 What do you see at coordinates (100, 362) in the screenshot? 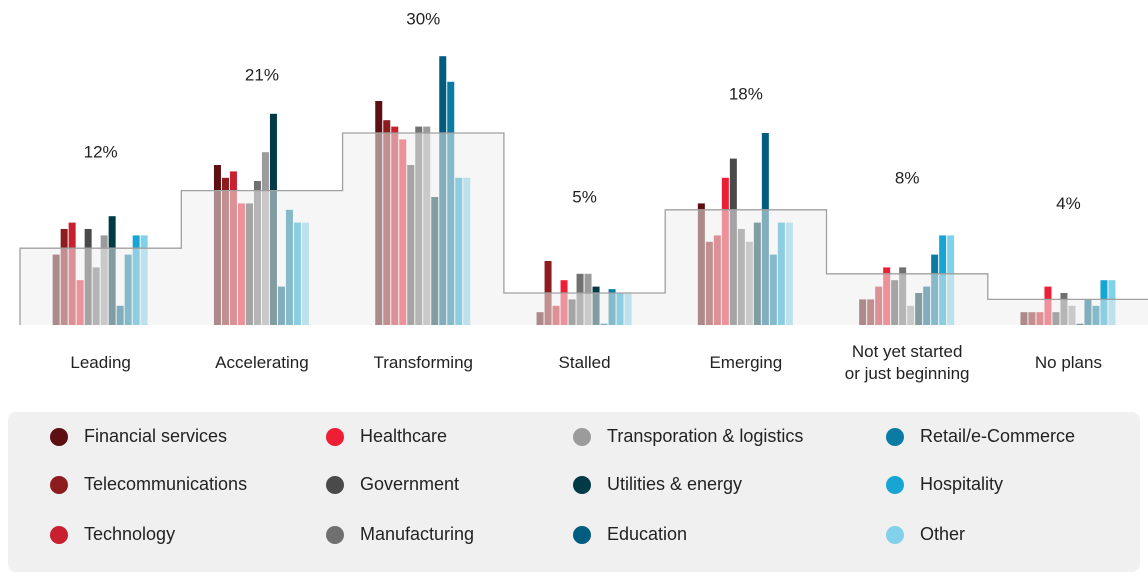
I see `category-label: Leading` at bounding box center [100, 362].